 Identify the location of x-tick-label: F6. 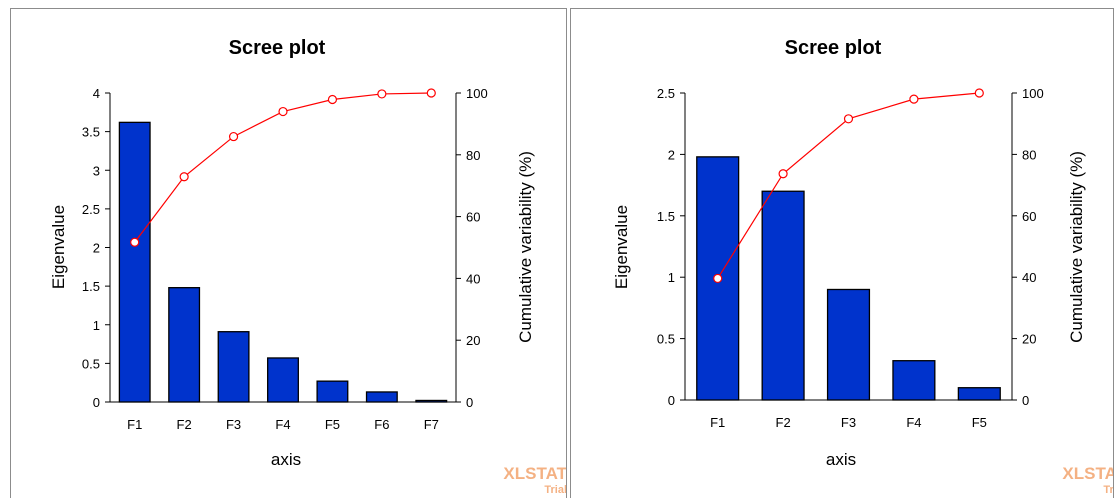
(381, 424).